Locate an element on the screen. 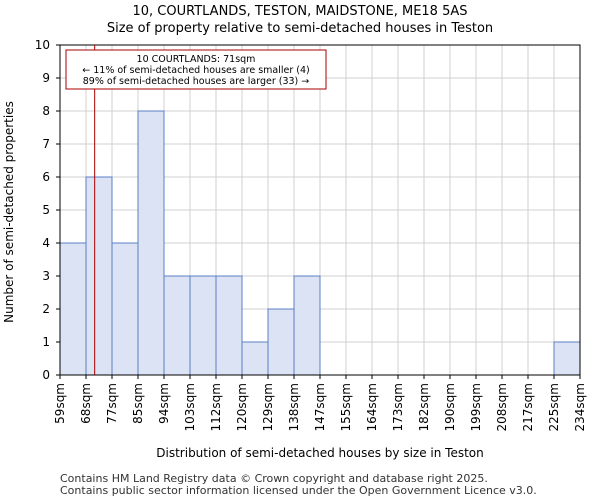  y-tick-label: 0 is located at coordinates (46, 375).